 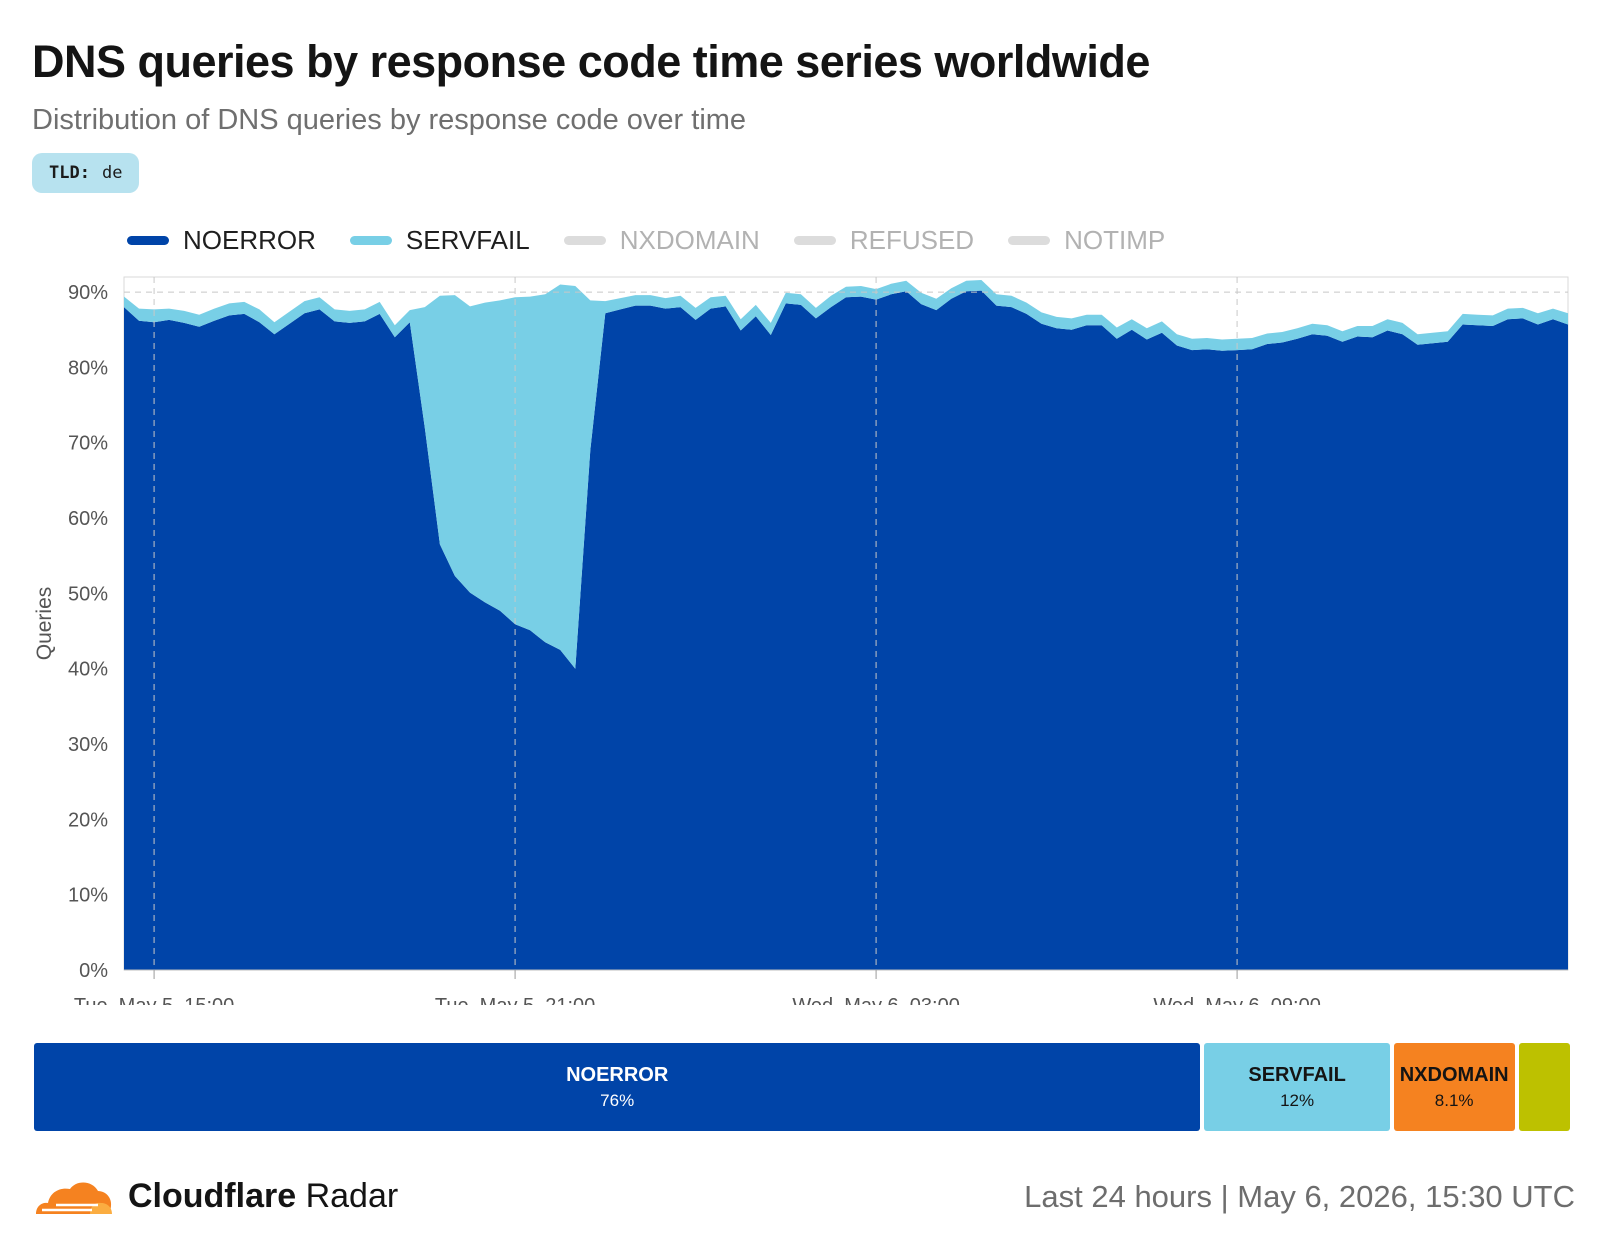 I want to click on y-tick-label: 90%, so click(x=88, y=293).